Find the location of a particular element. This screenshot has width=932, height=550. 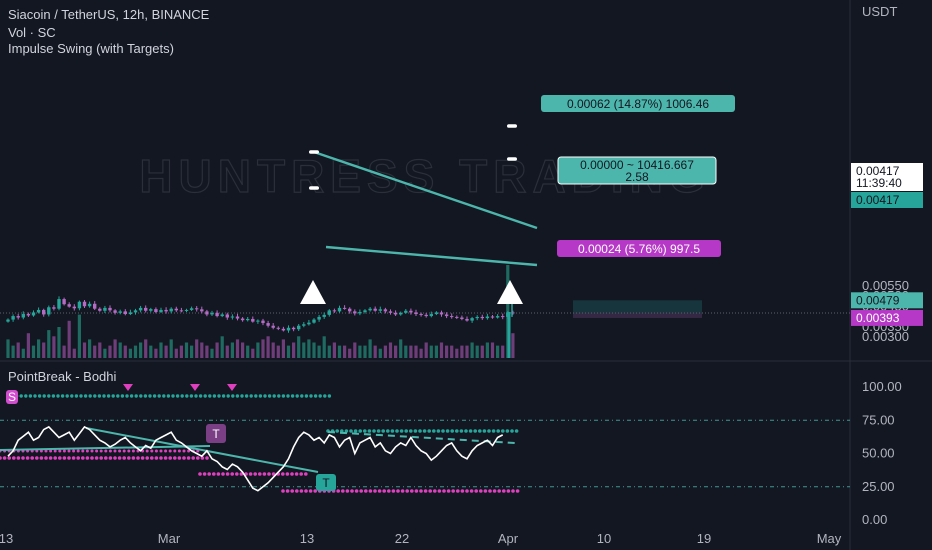

volume-legend: Vol · SC is located at coordinates (32, 32).